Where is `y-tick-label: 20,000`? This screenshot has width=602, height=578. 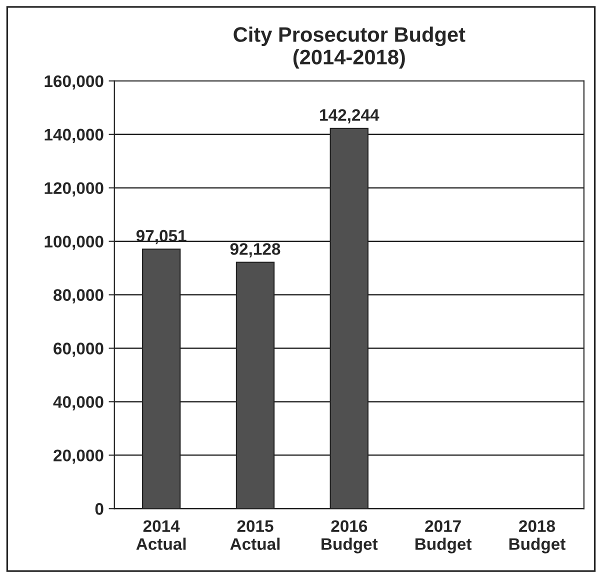 y-tick-label: 20,000 is located at coordinates (79, 457).